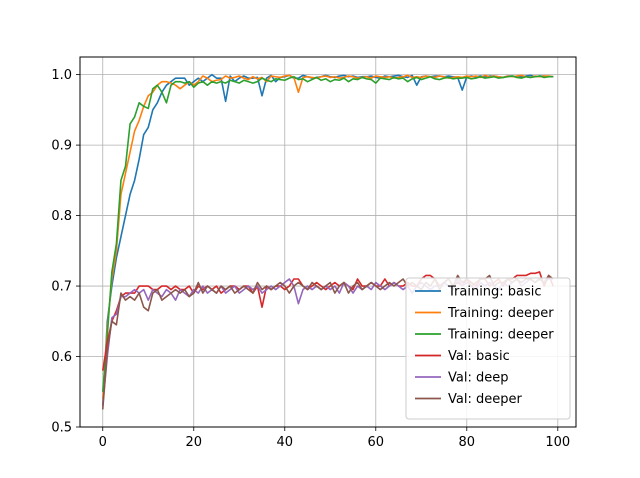  What do you see at coordinates (61, 428) in the screenshot?
I see `y-tick-label: 0.5` at bounding box center [61, 428].